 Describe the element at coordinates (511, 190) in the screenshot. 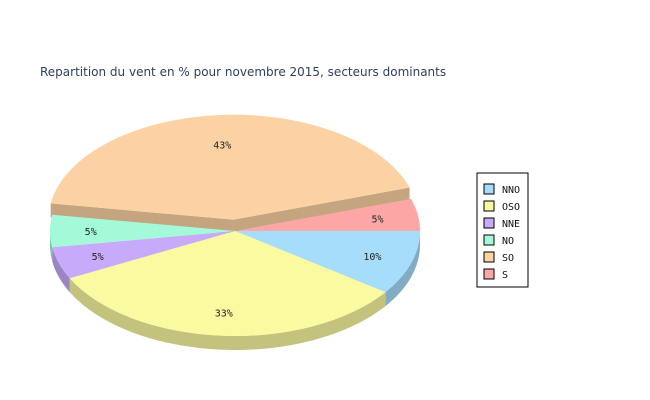

I see `legend-label-nno: NNO` at that location.